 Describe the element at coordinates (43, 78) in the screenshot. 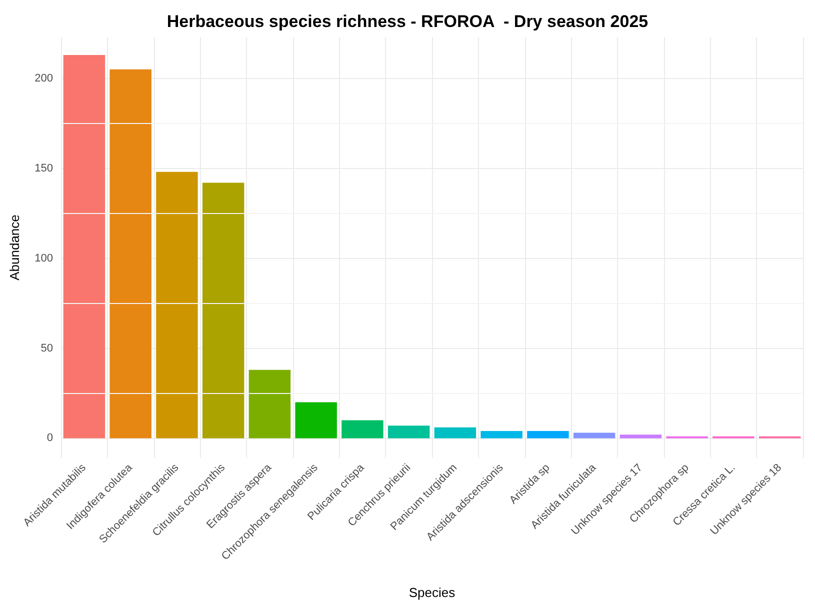

I see `y-tick-label: 200` at that location.